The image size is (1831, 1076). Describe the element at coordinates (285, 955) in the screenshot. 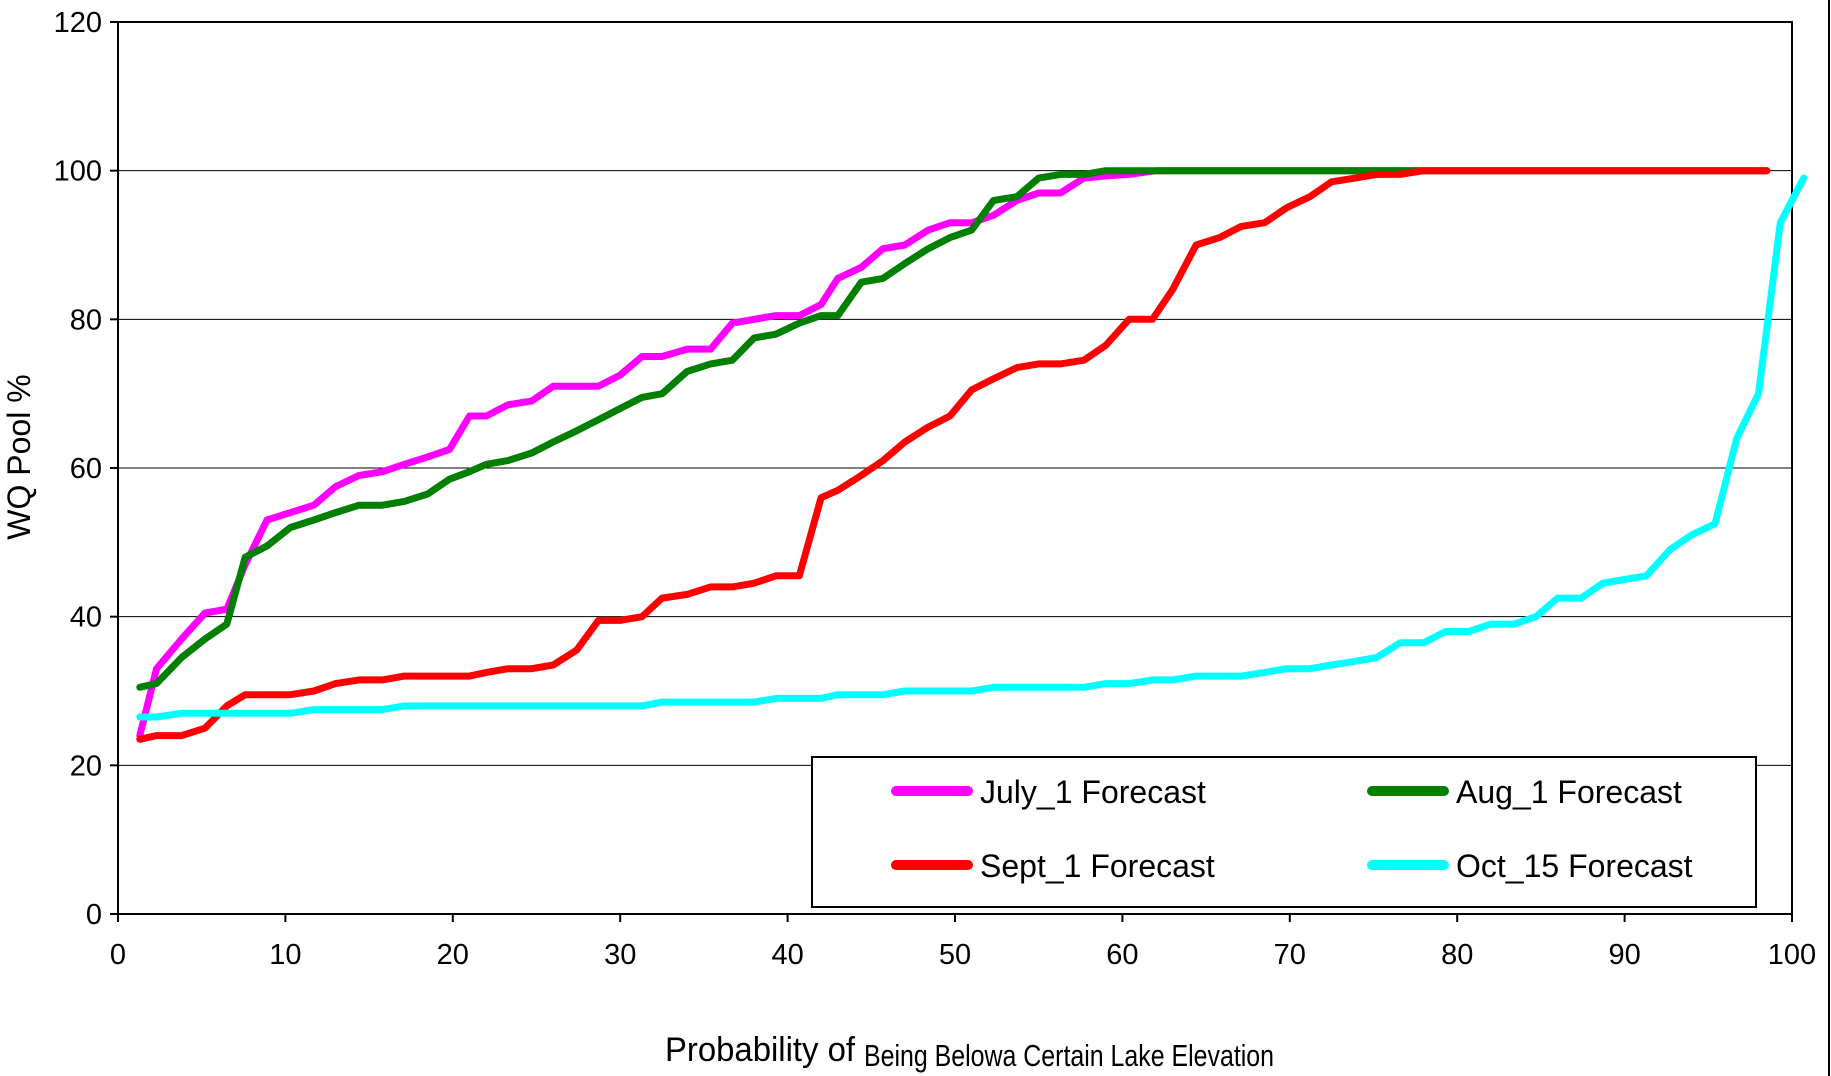

I see `x-tick-label: 10` at that location.